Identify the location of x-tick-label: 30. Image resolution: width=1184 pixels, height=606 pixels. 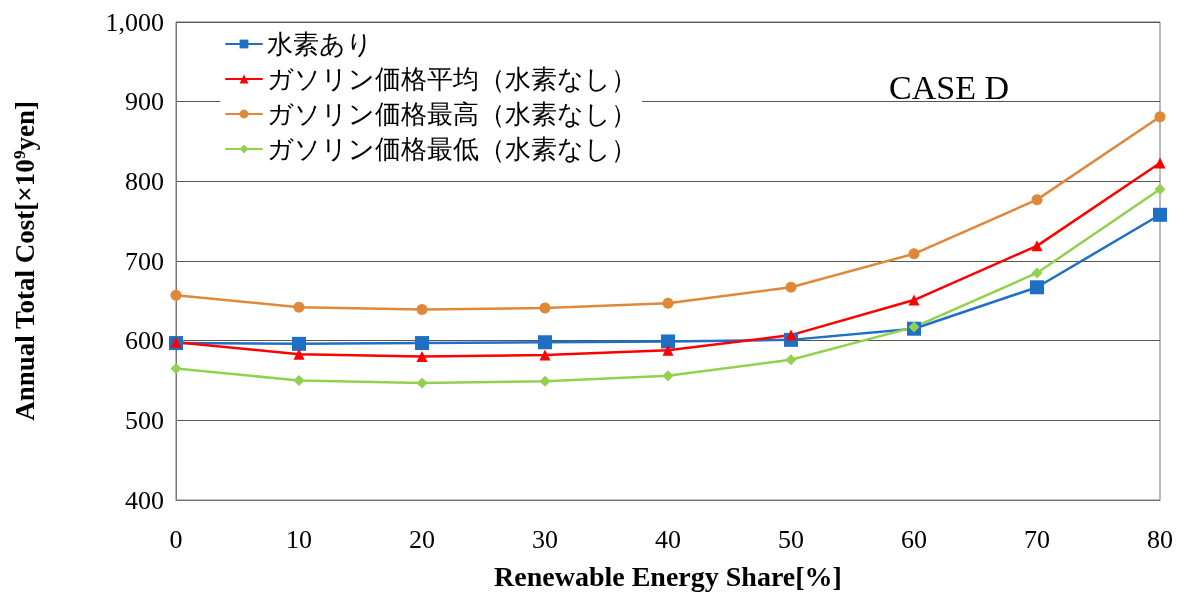
(545, 539).